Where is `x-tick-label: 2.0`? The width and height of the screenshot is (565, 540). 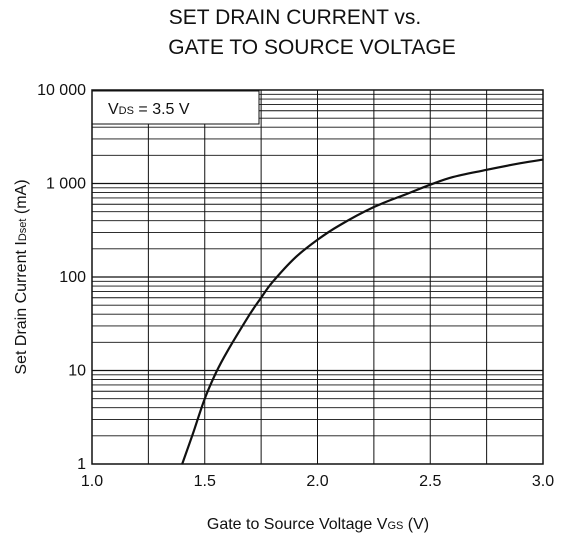 x-tick-label: 2.0 is located at coordinates (317, 481).